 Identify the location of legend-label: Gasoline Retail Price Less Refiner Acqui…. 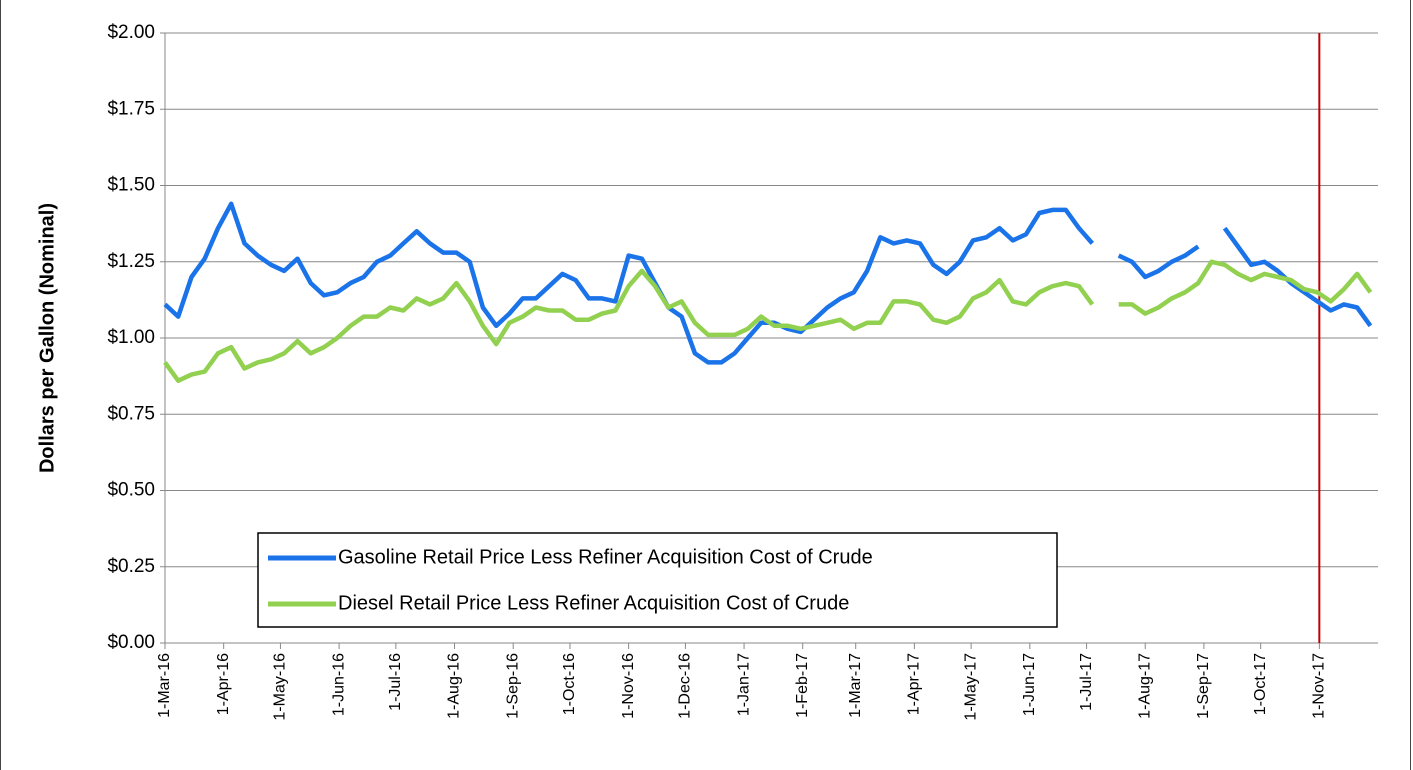
(605, 557).